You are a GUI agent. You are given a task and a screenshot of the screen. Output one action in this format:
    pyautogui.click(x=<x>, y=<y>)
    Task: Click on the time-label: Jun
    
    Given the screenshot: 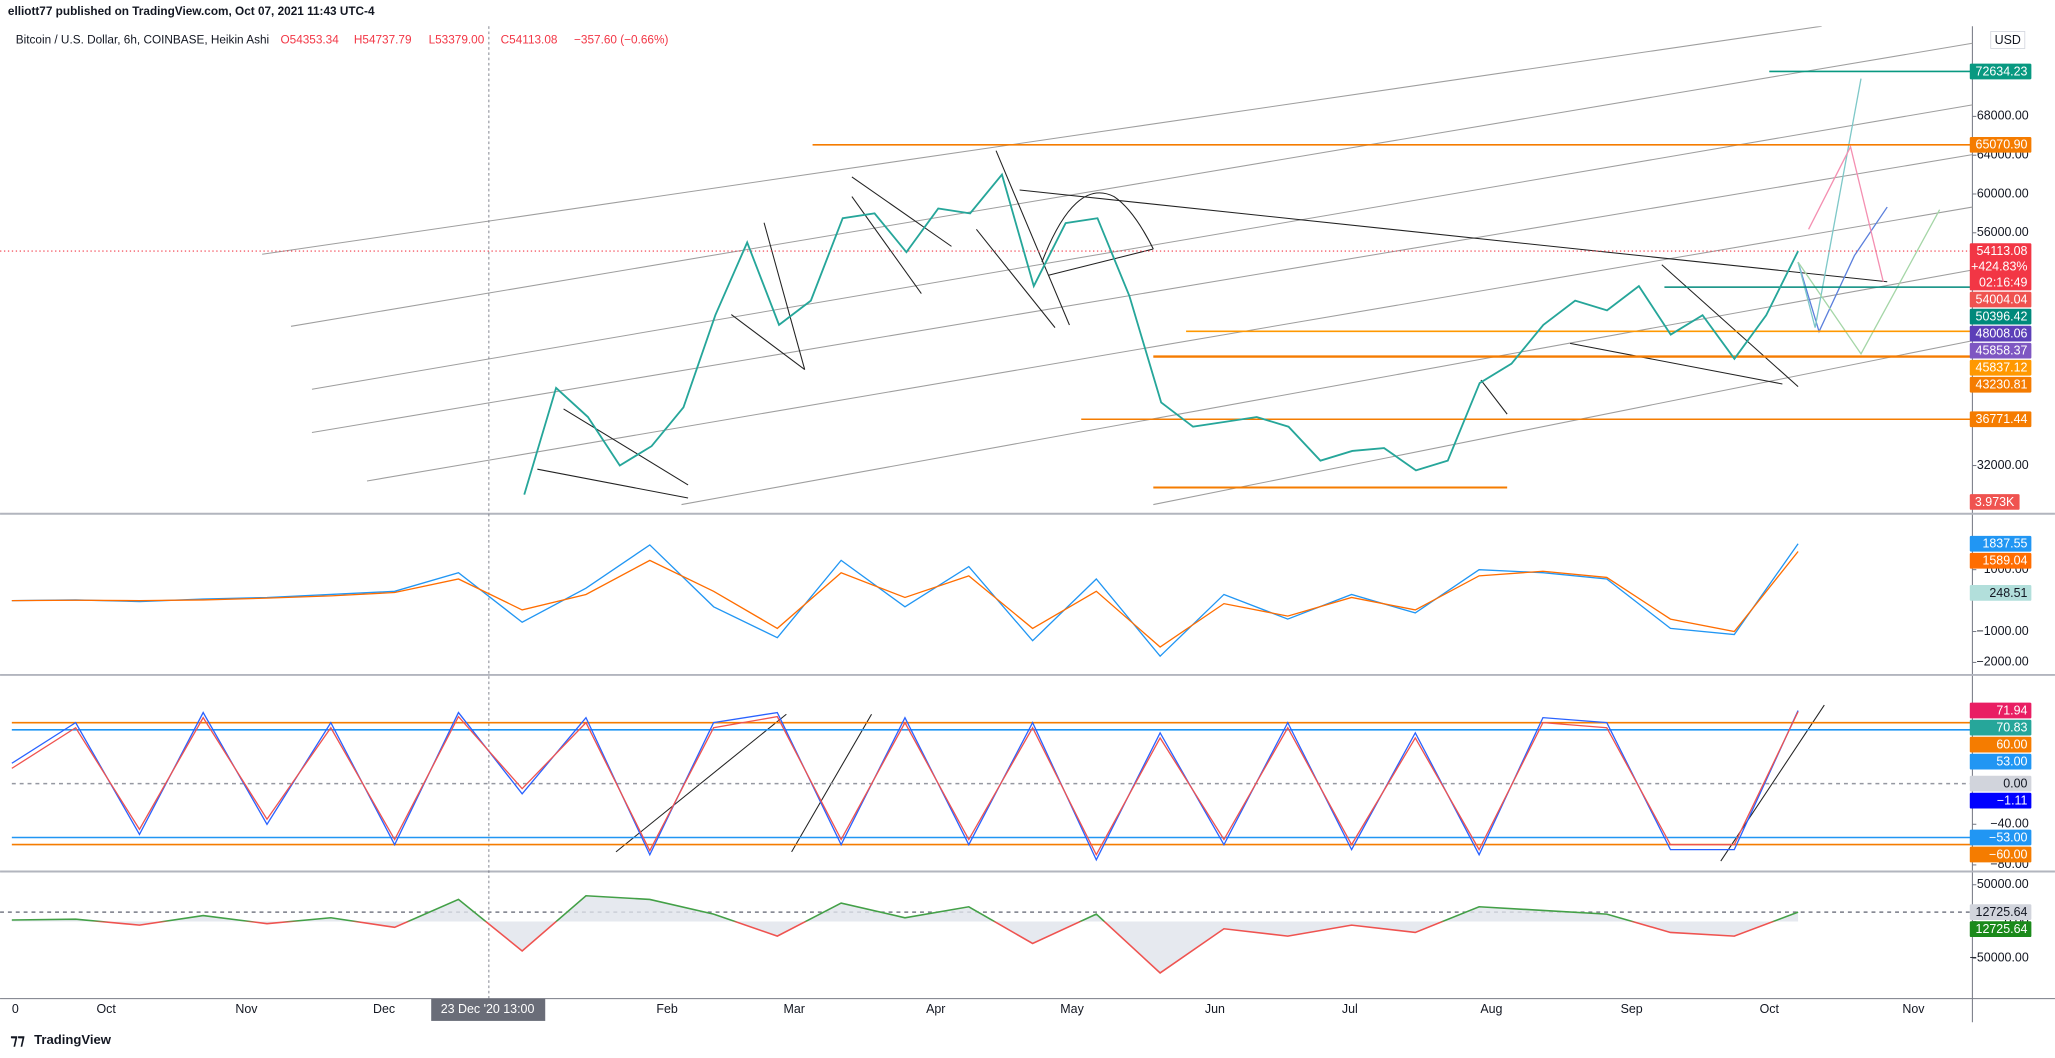 What is the action you would take?
    pyautogui.click(x=1215, y=1009)
    